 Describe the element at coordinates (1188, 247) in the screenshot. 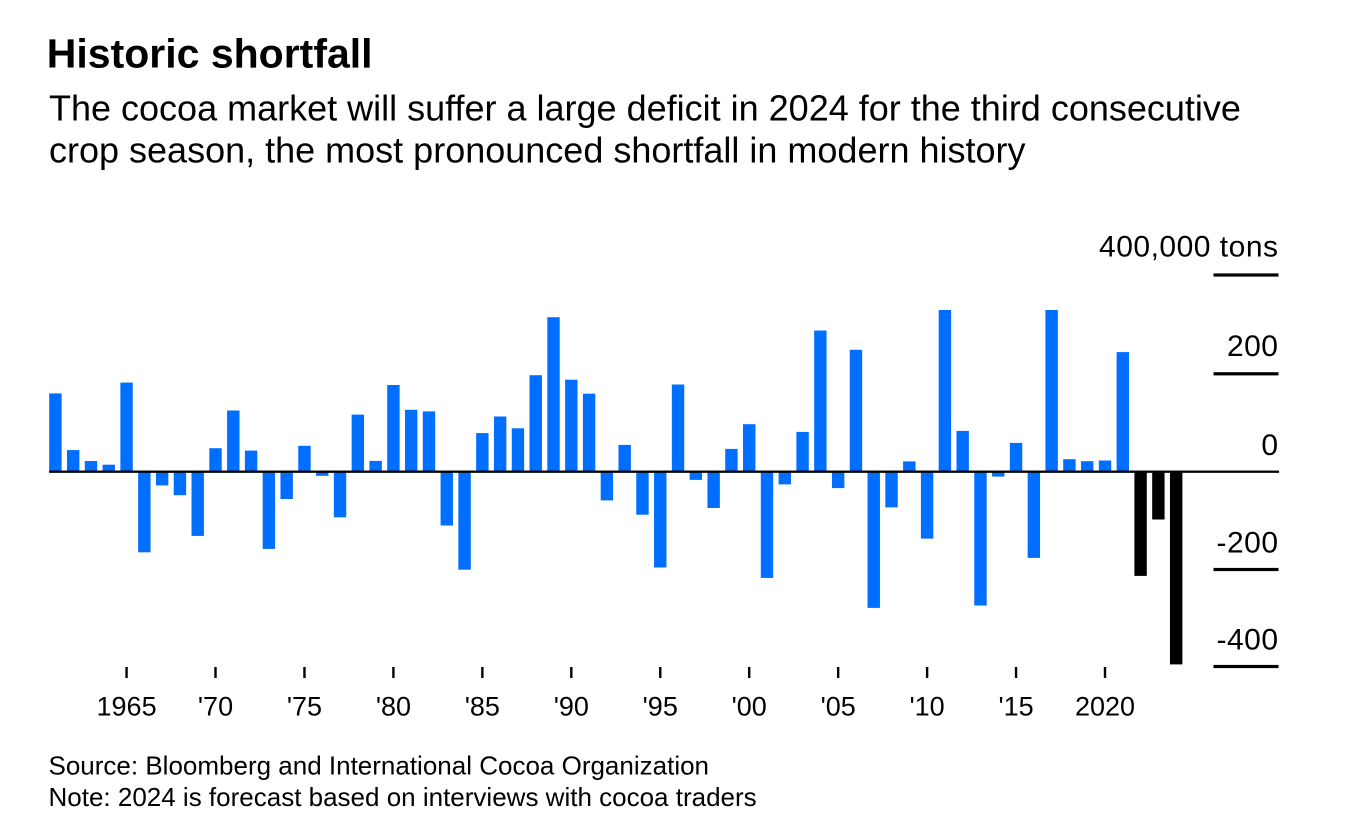

I see `svg-text: 400,000 tons` at that location.